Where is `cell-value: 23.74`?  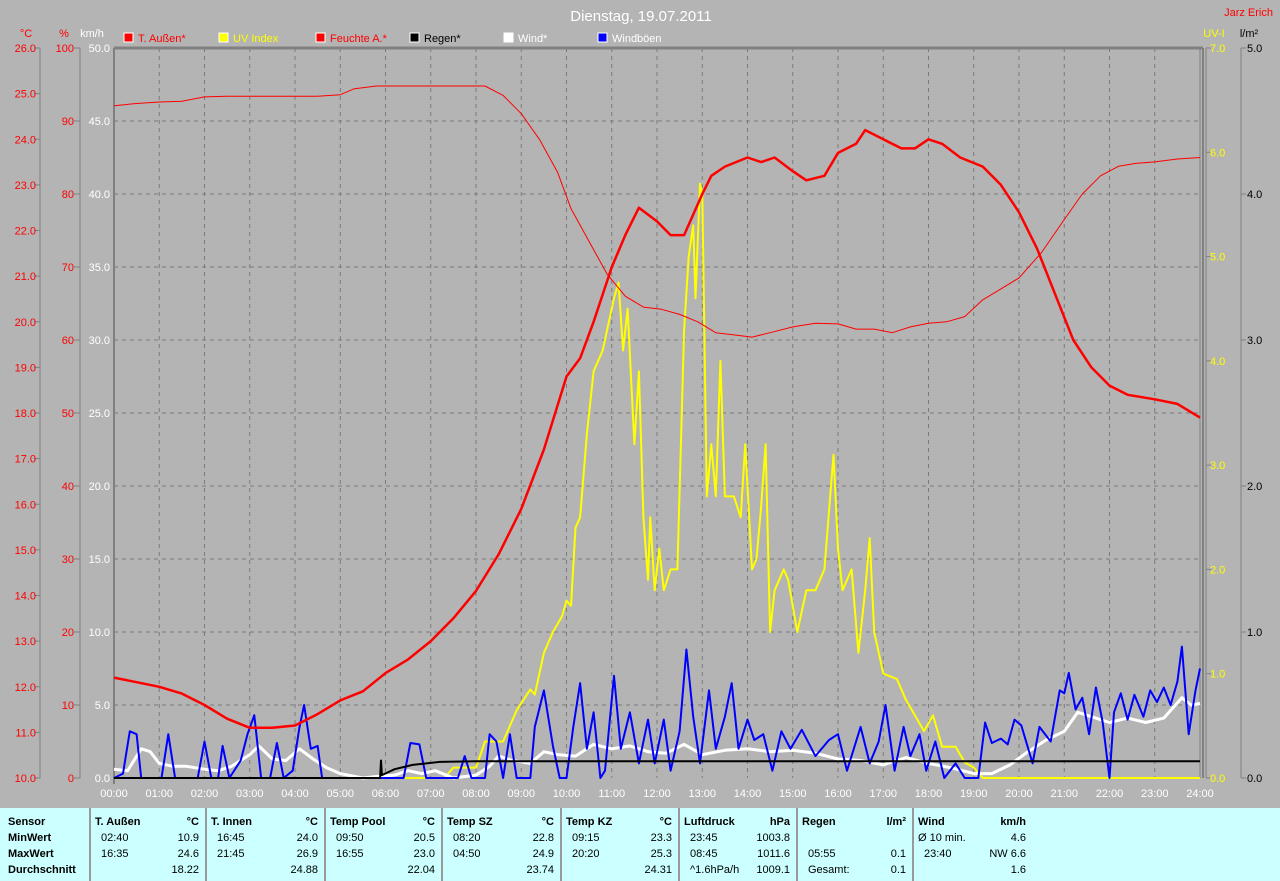 cell-value: 23.74 is located at coordinates (540, 870).